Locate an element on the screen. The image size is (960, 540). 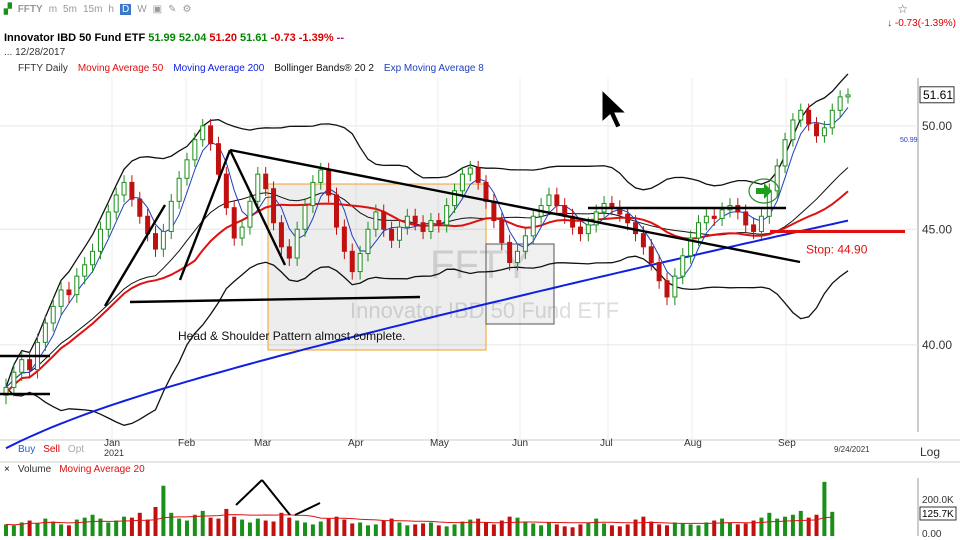
volume-last-box is located at coordinates (938, 513).